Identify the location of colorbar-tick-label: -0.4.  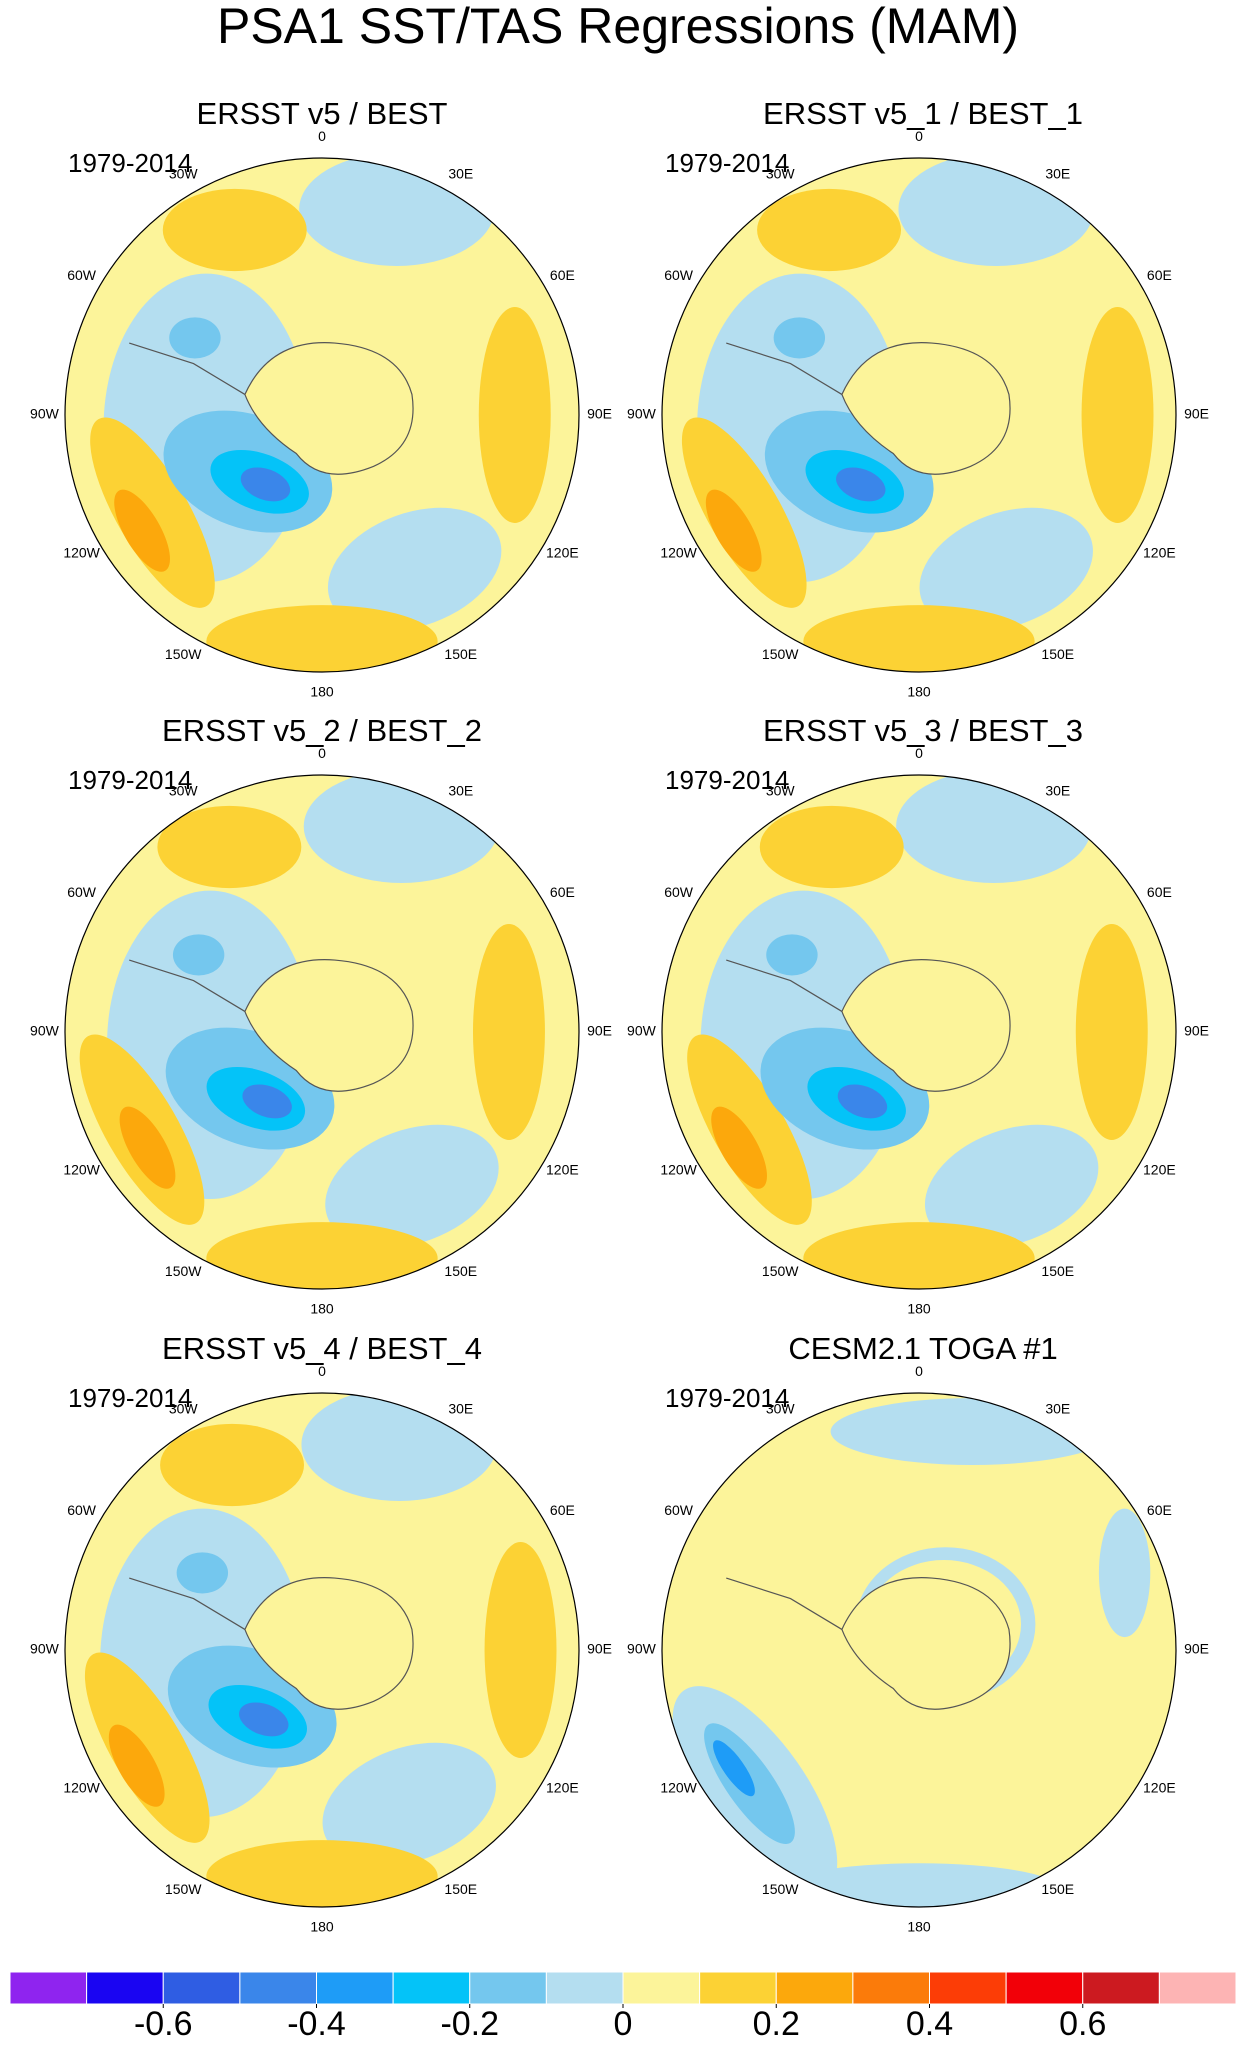
(316, 2024).